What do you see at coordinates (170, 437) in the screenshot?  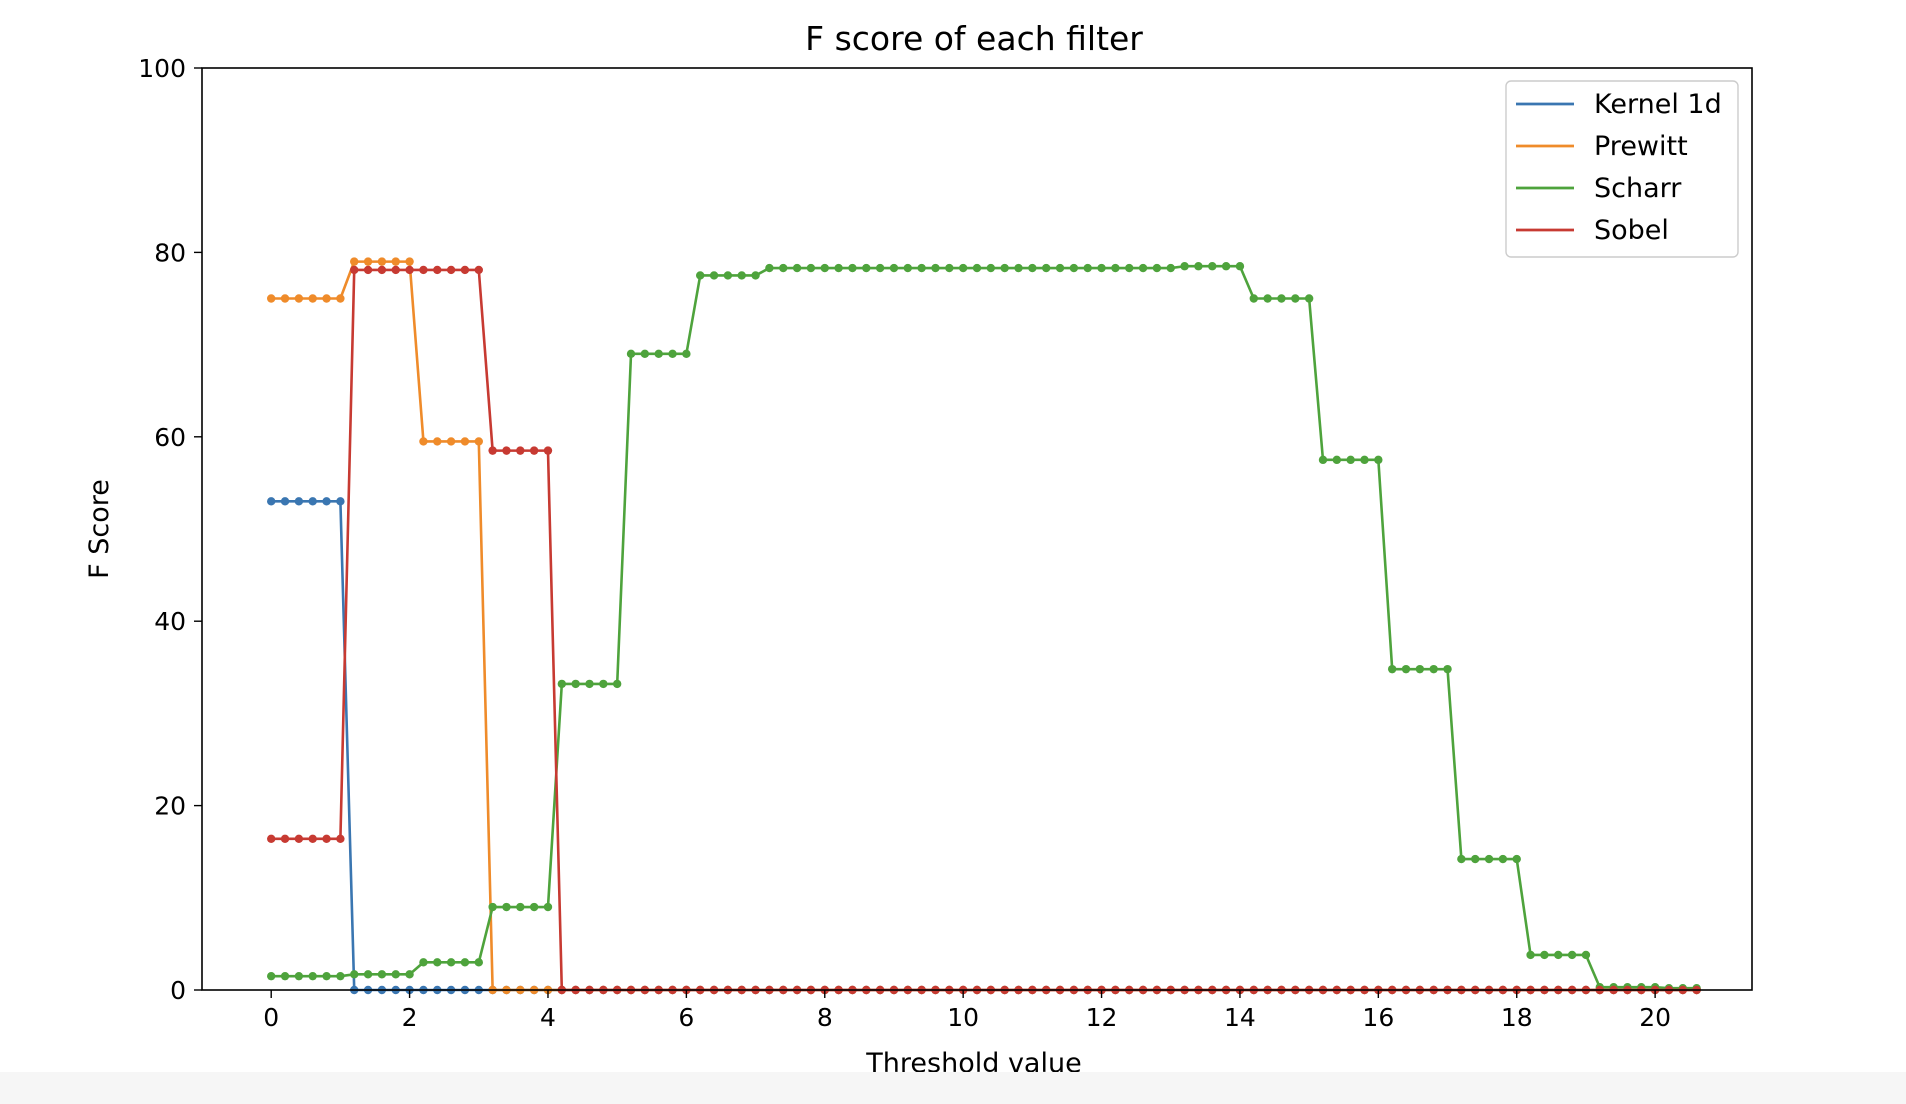 I see `y-tick-label: 60` at bounding box center [170, 437].